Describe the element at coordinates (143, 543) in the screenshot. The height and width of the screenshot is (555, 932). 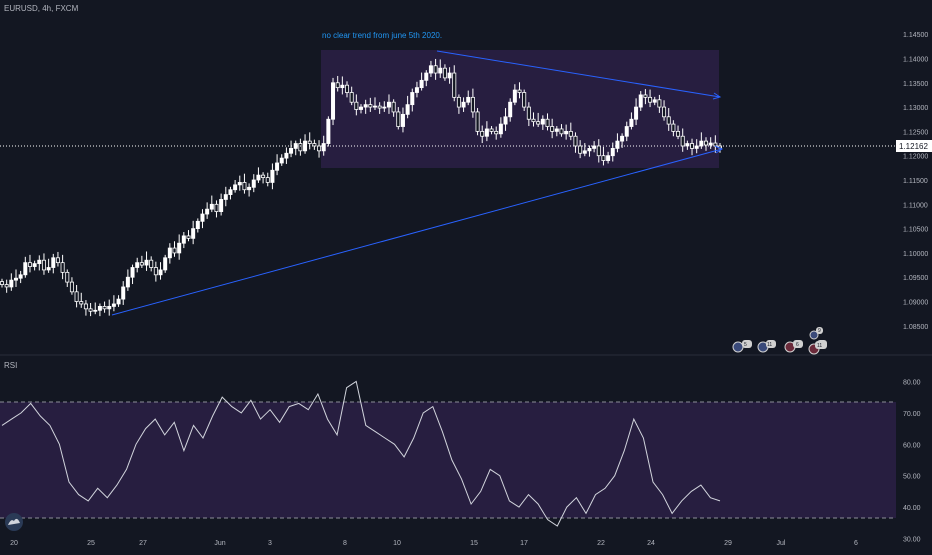
I see `time-tick-label: 27` at that location.